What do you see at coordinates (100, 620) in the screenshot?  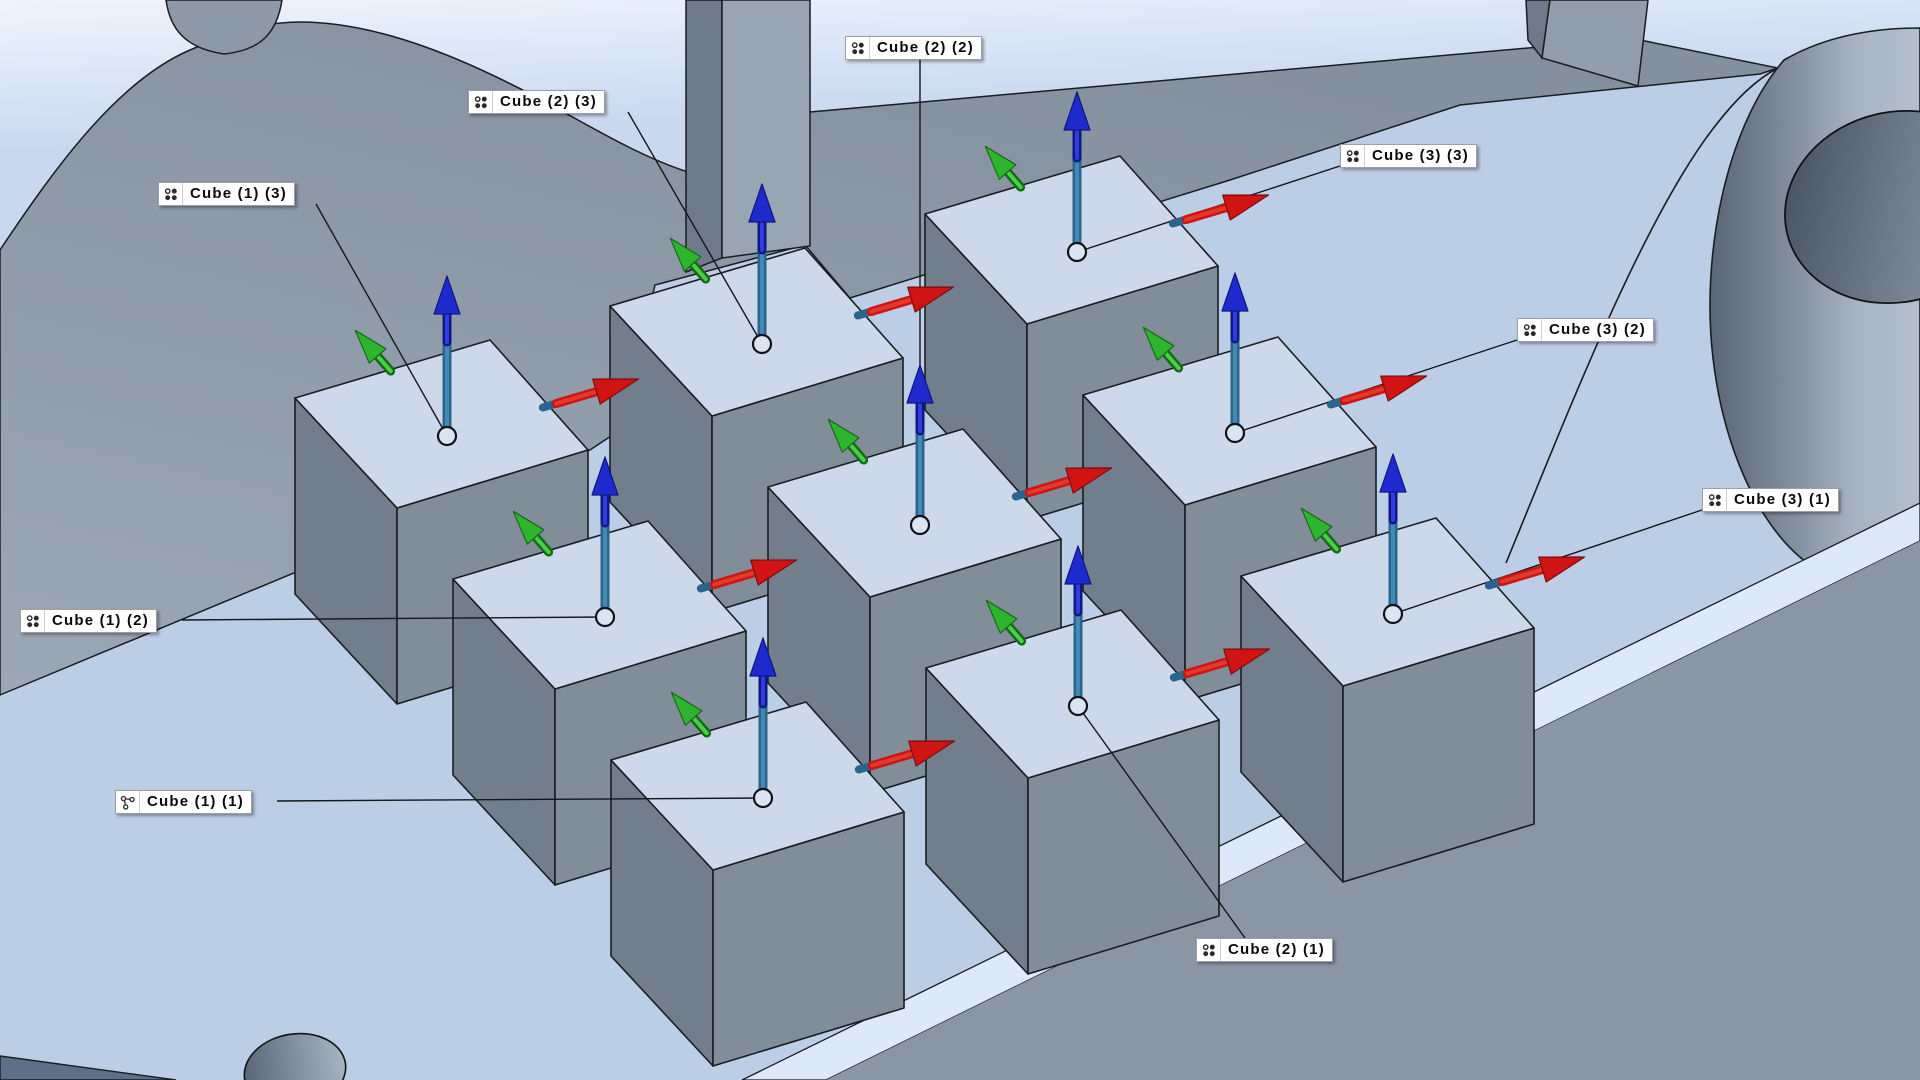 I see `cube-label-text: Cube (1) (2)` at bounding box center [100, 620].